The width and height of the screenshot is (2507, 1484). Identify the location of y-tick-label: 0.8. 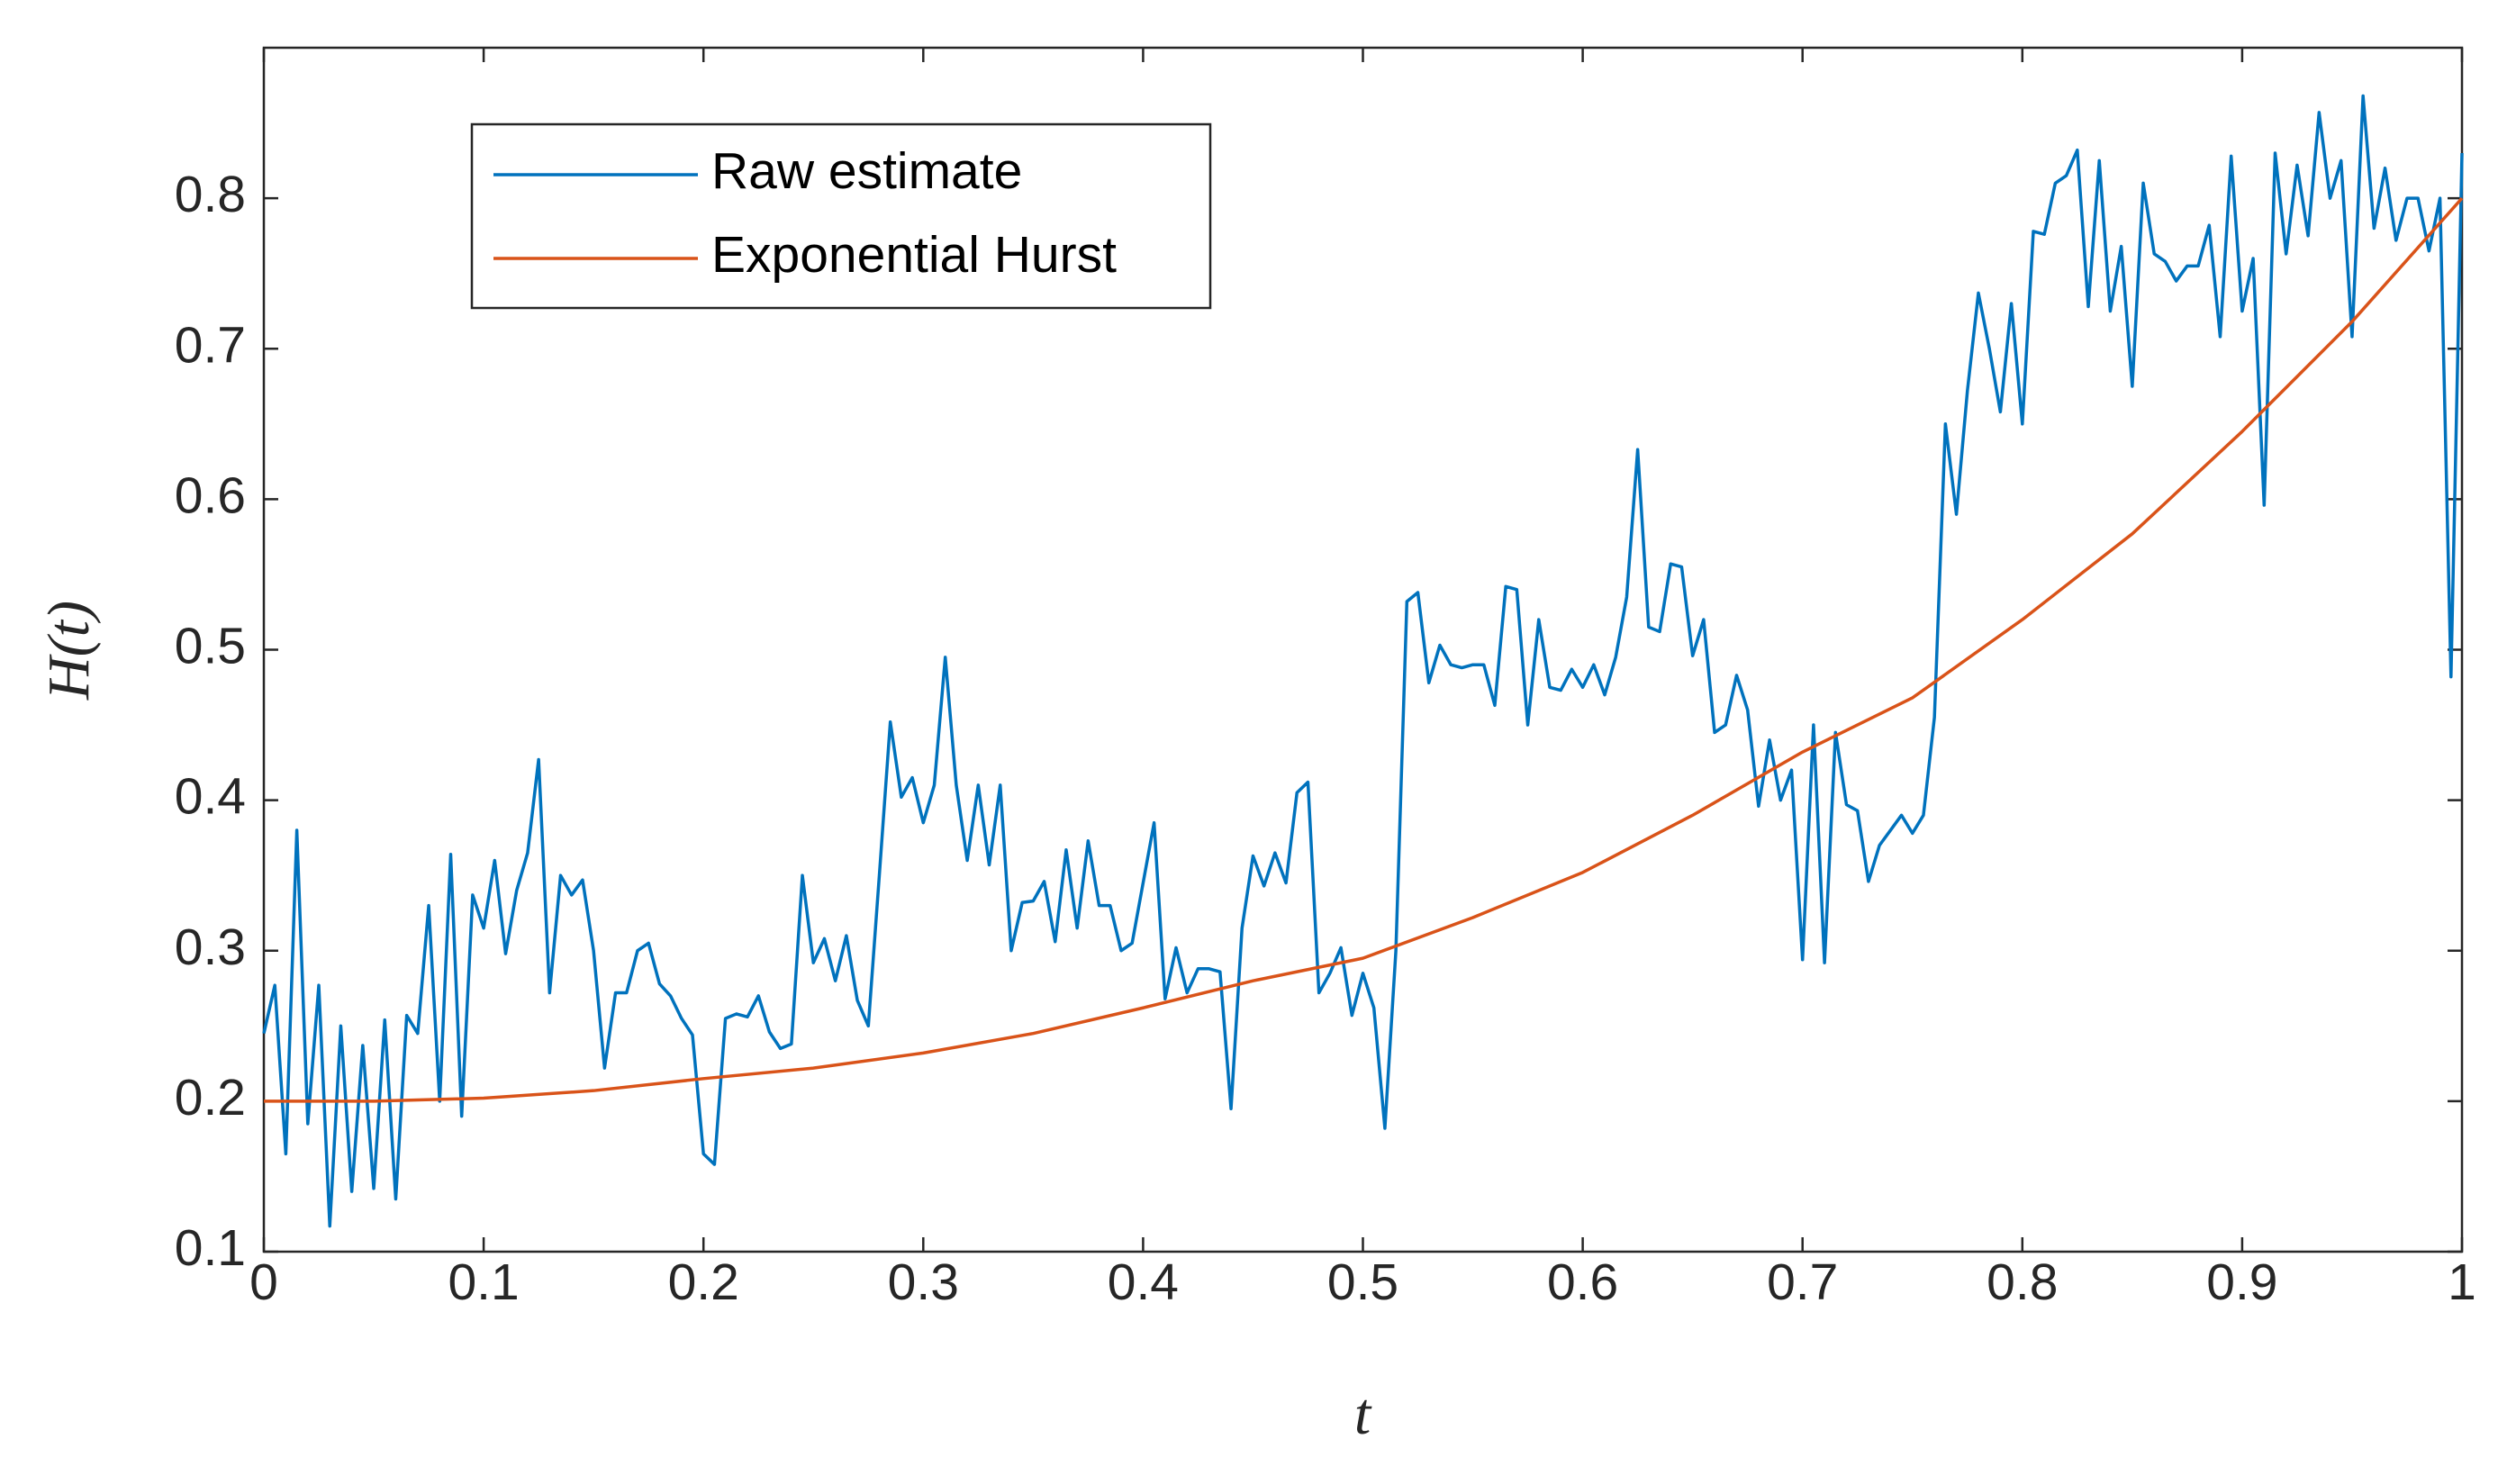
(210, 195).